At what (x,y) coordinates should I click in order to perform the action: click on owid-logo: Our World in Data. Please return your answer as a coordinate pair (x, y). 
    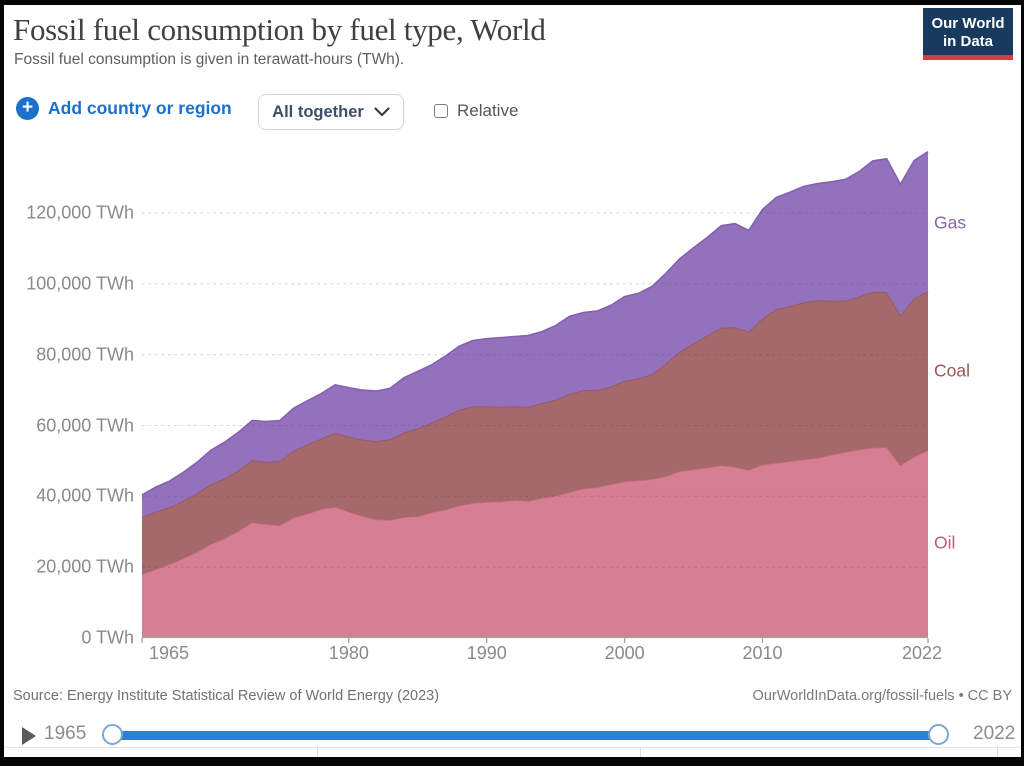
    Looking at the image, I should click on (968, 34).